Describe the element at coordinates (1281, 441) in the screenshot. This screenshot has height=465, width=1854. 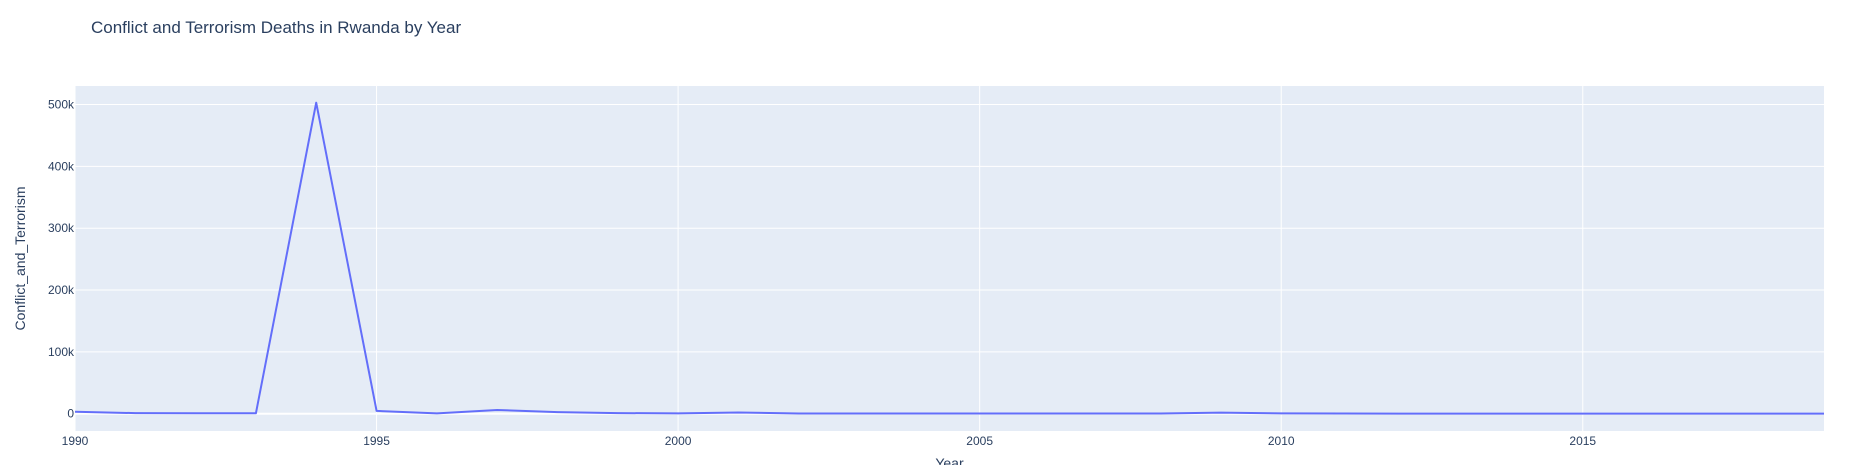
I see `x-tick-label: 2010` at that location.